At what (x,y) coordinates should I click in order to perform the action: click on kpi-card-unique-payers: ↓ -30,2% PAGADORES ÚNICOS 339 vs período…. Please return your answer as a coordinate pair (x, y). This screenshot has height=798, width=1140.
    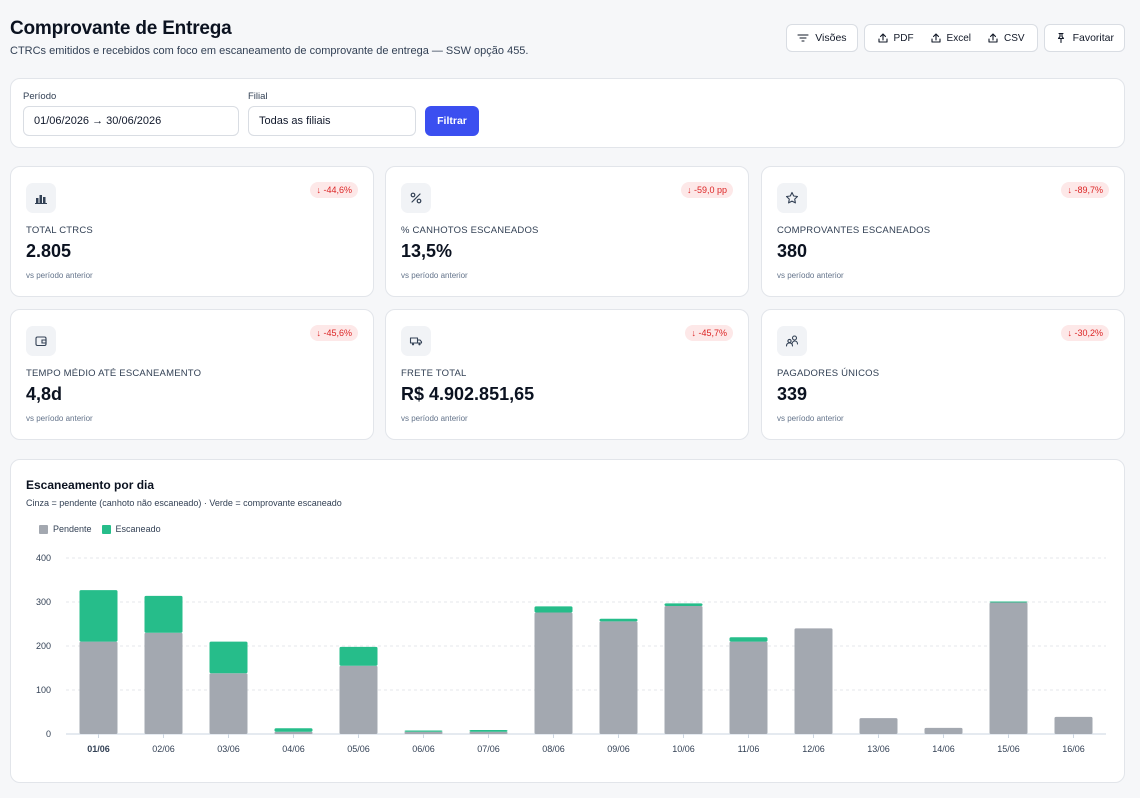
    Looking at the image, I should click on (943, 374).